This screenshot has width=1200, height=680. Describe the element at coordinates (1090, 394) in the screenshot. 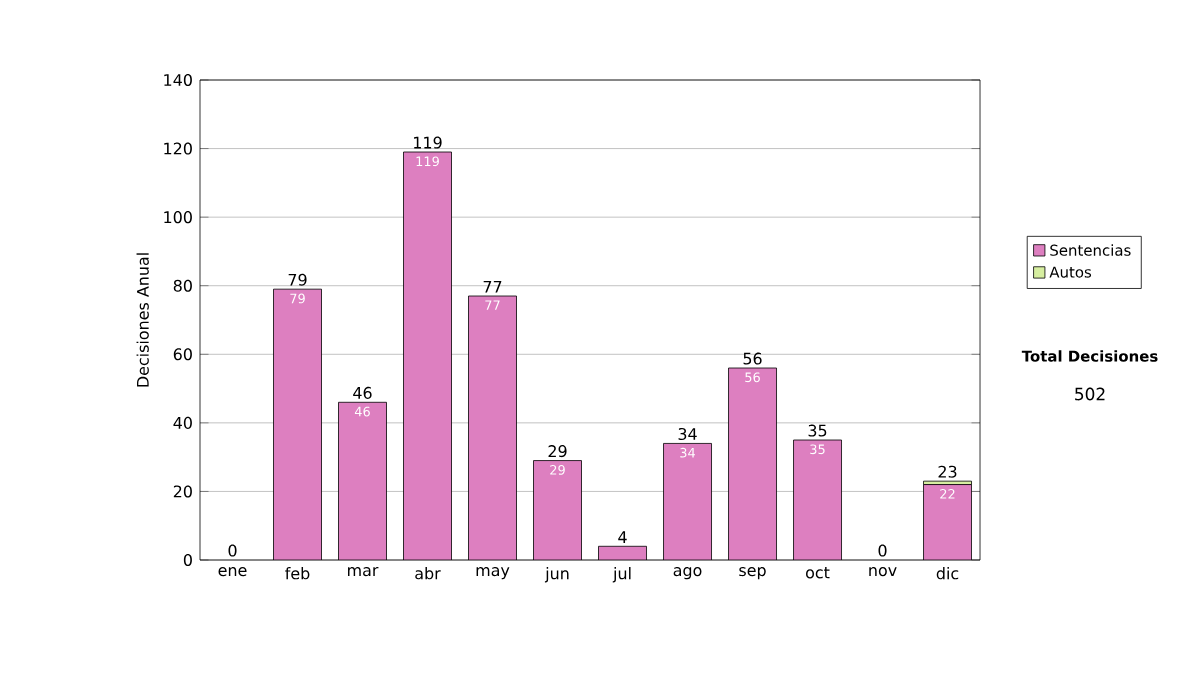

I see `text: 502` at that location.